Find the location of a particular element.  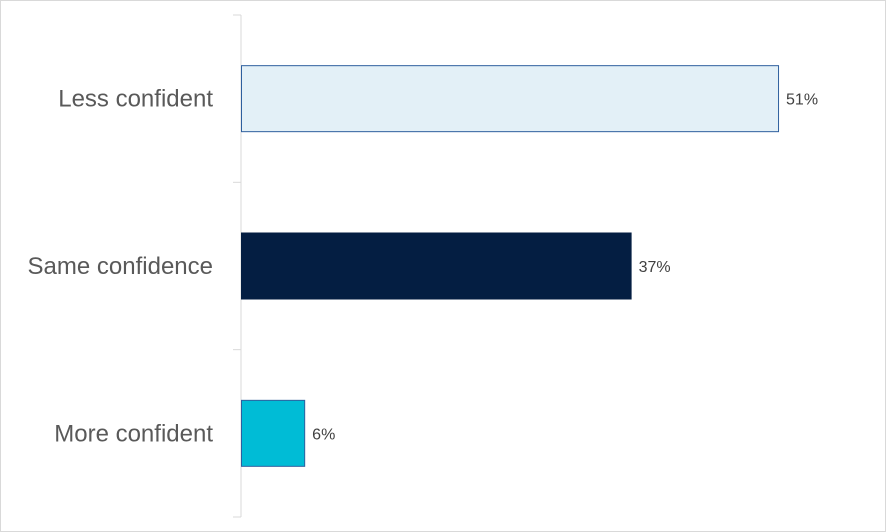

bar-less-confident is located at coordinates (510, 99).